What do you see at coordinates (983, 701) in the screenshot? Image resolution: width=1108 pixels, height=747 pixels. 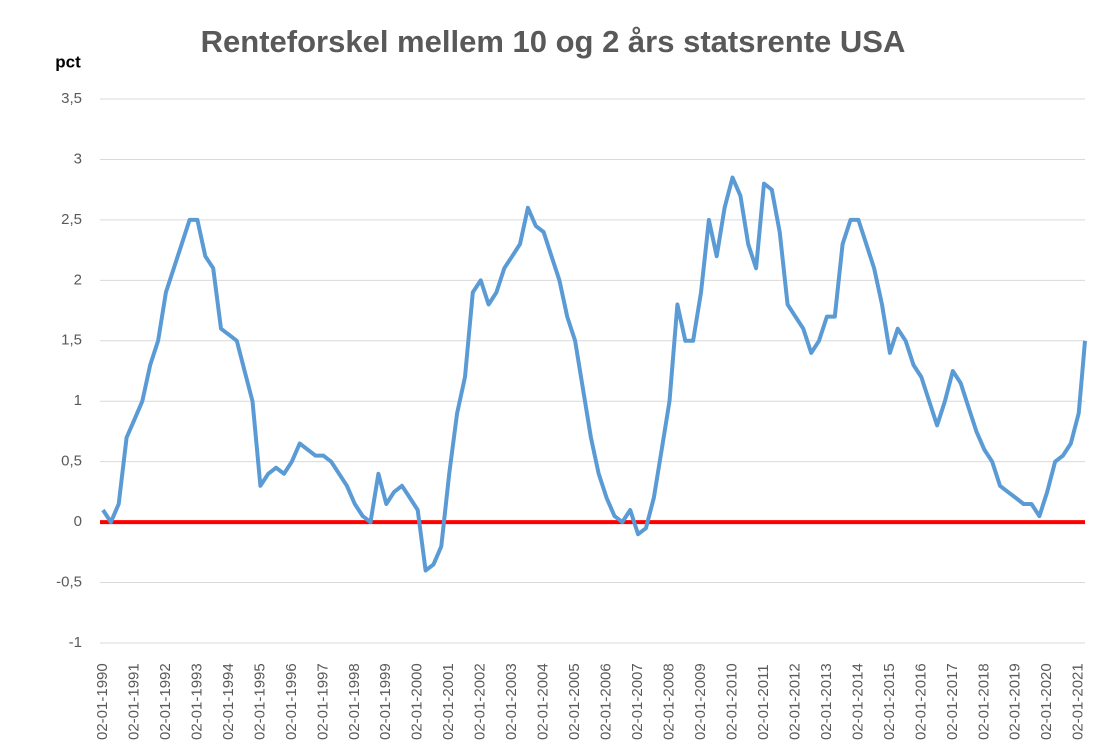 I see `x-tick-label: 02-01-2018` at bounding box center [983, 701].